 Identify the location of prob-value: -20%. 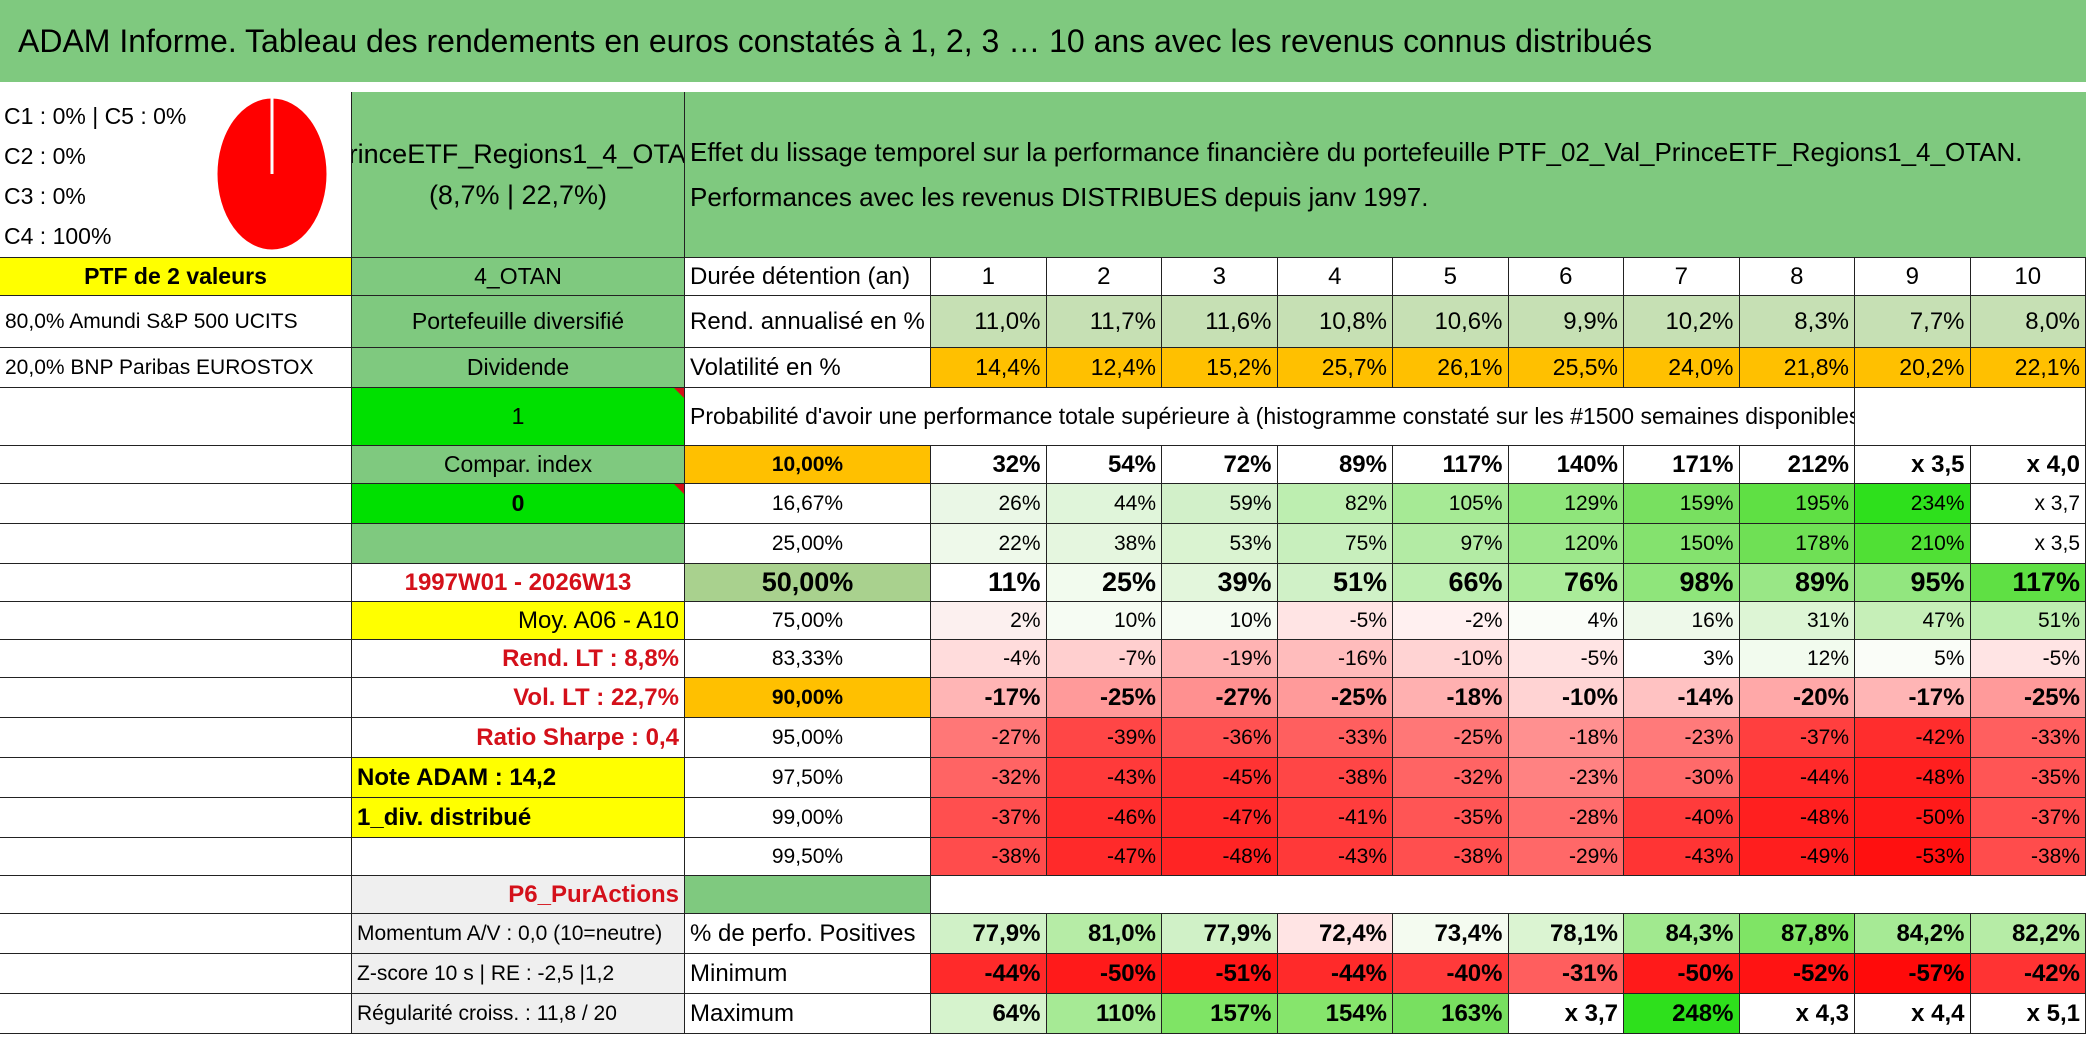
(1797, 698).